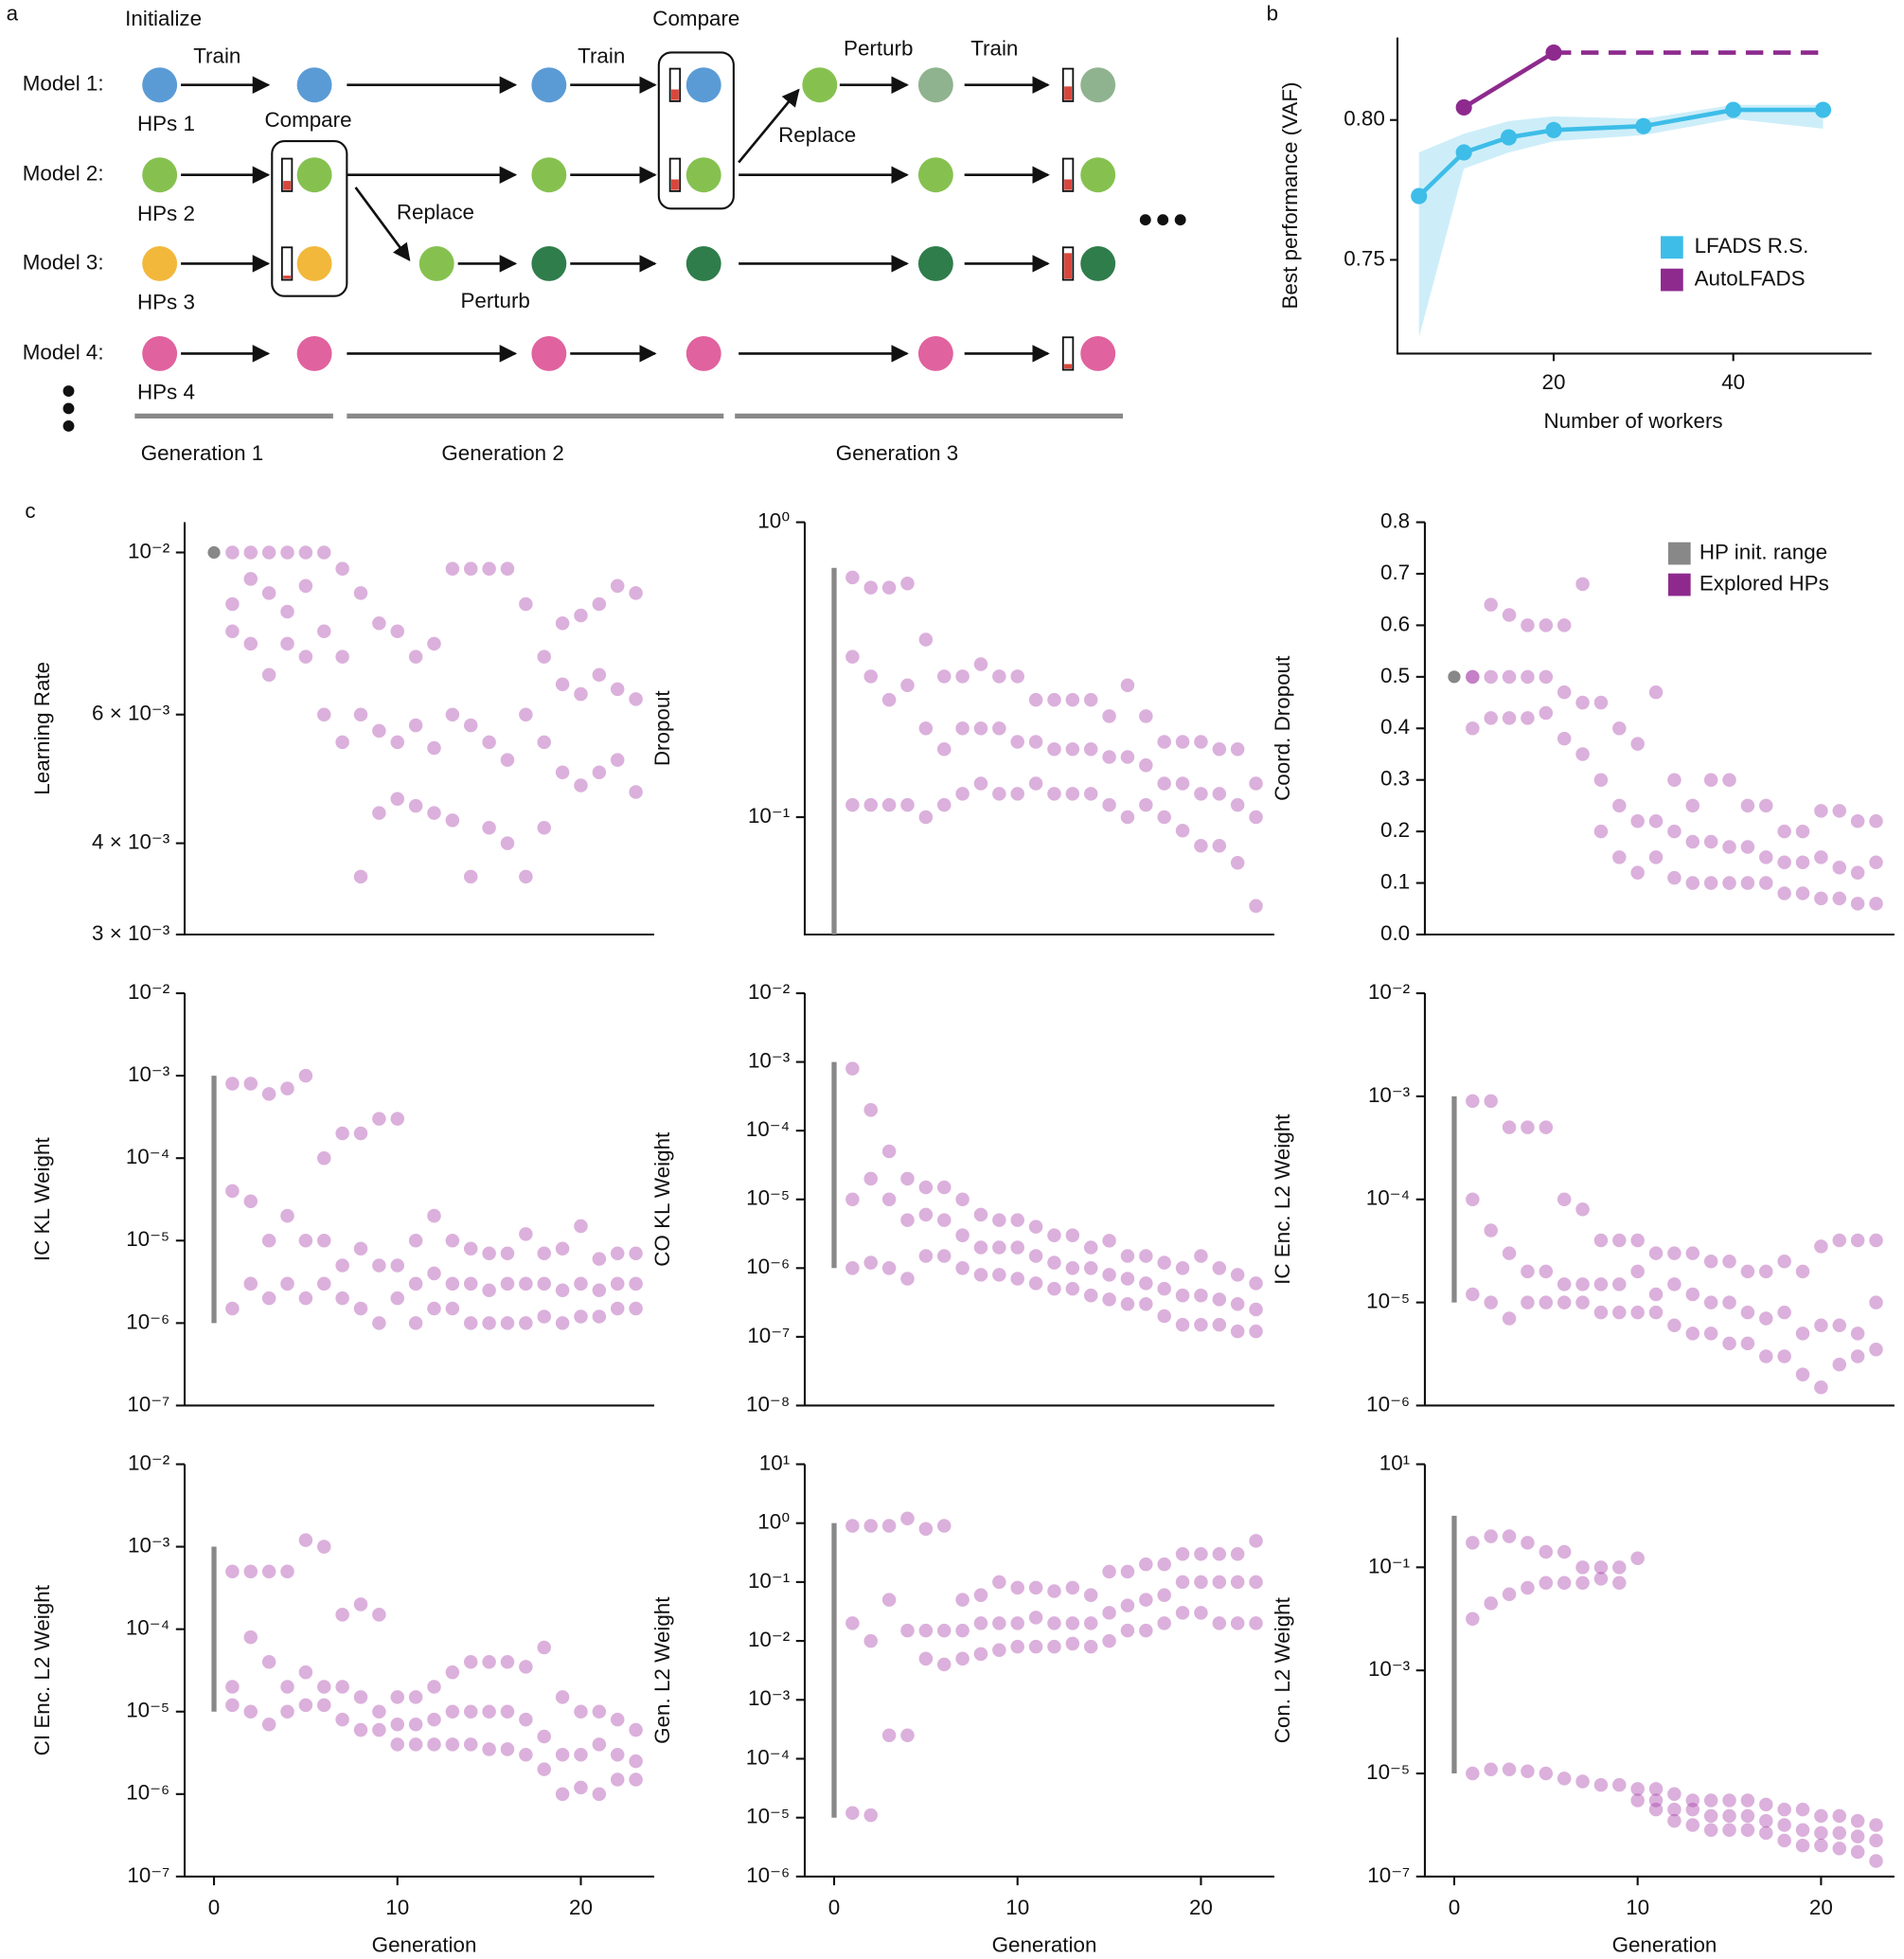 The width and height of the screenshot is (1904, 1959). Describe the element at coordinates (601, 56) in the screenshot. I see `train-label: Train` at that location.